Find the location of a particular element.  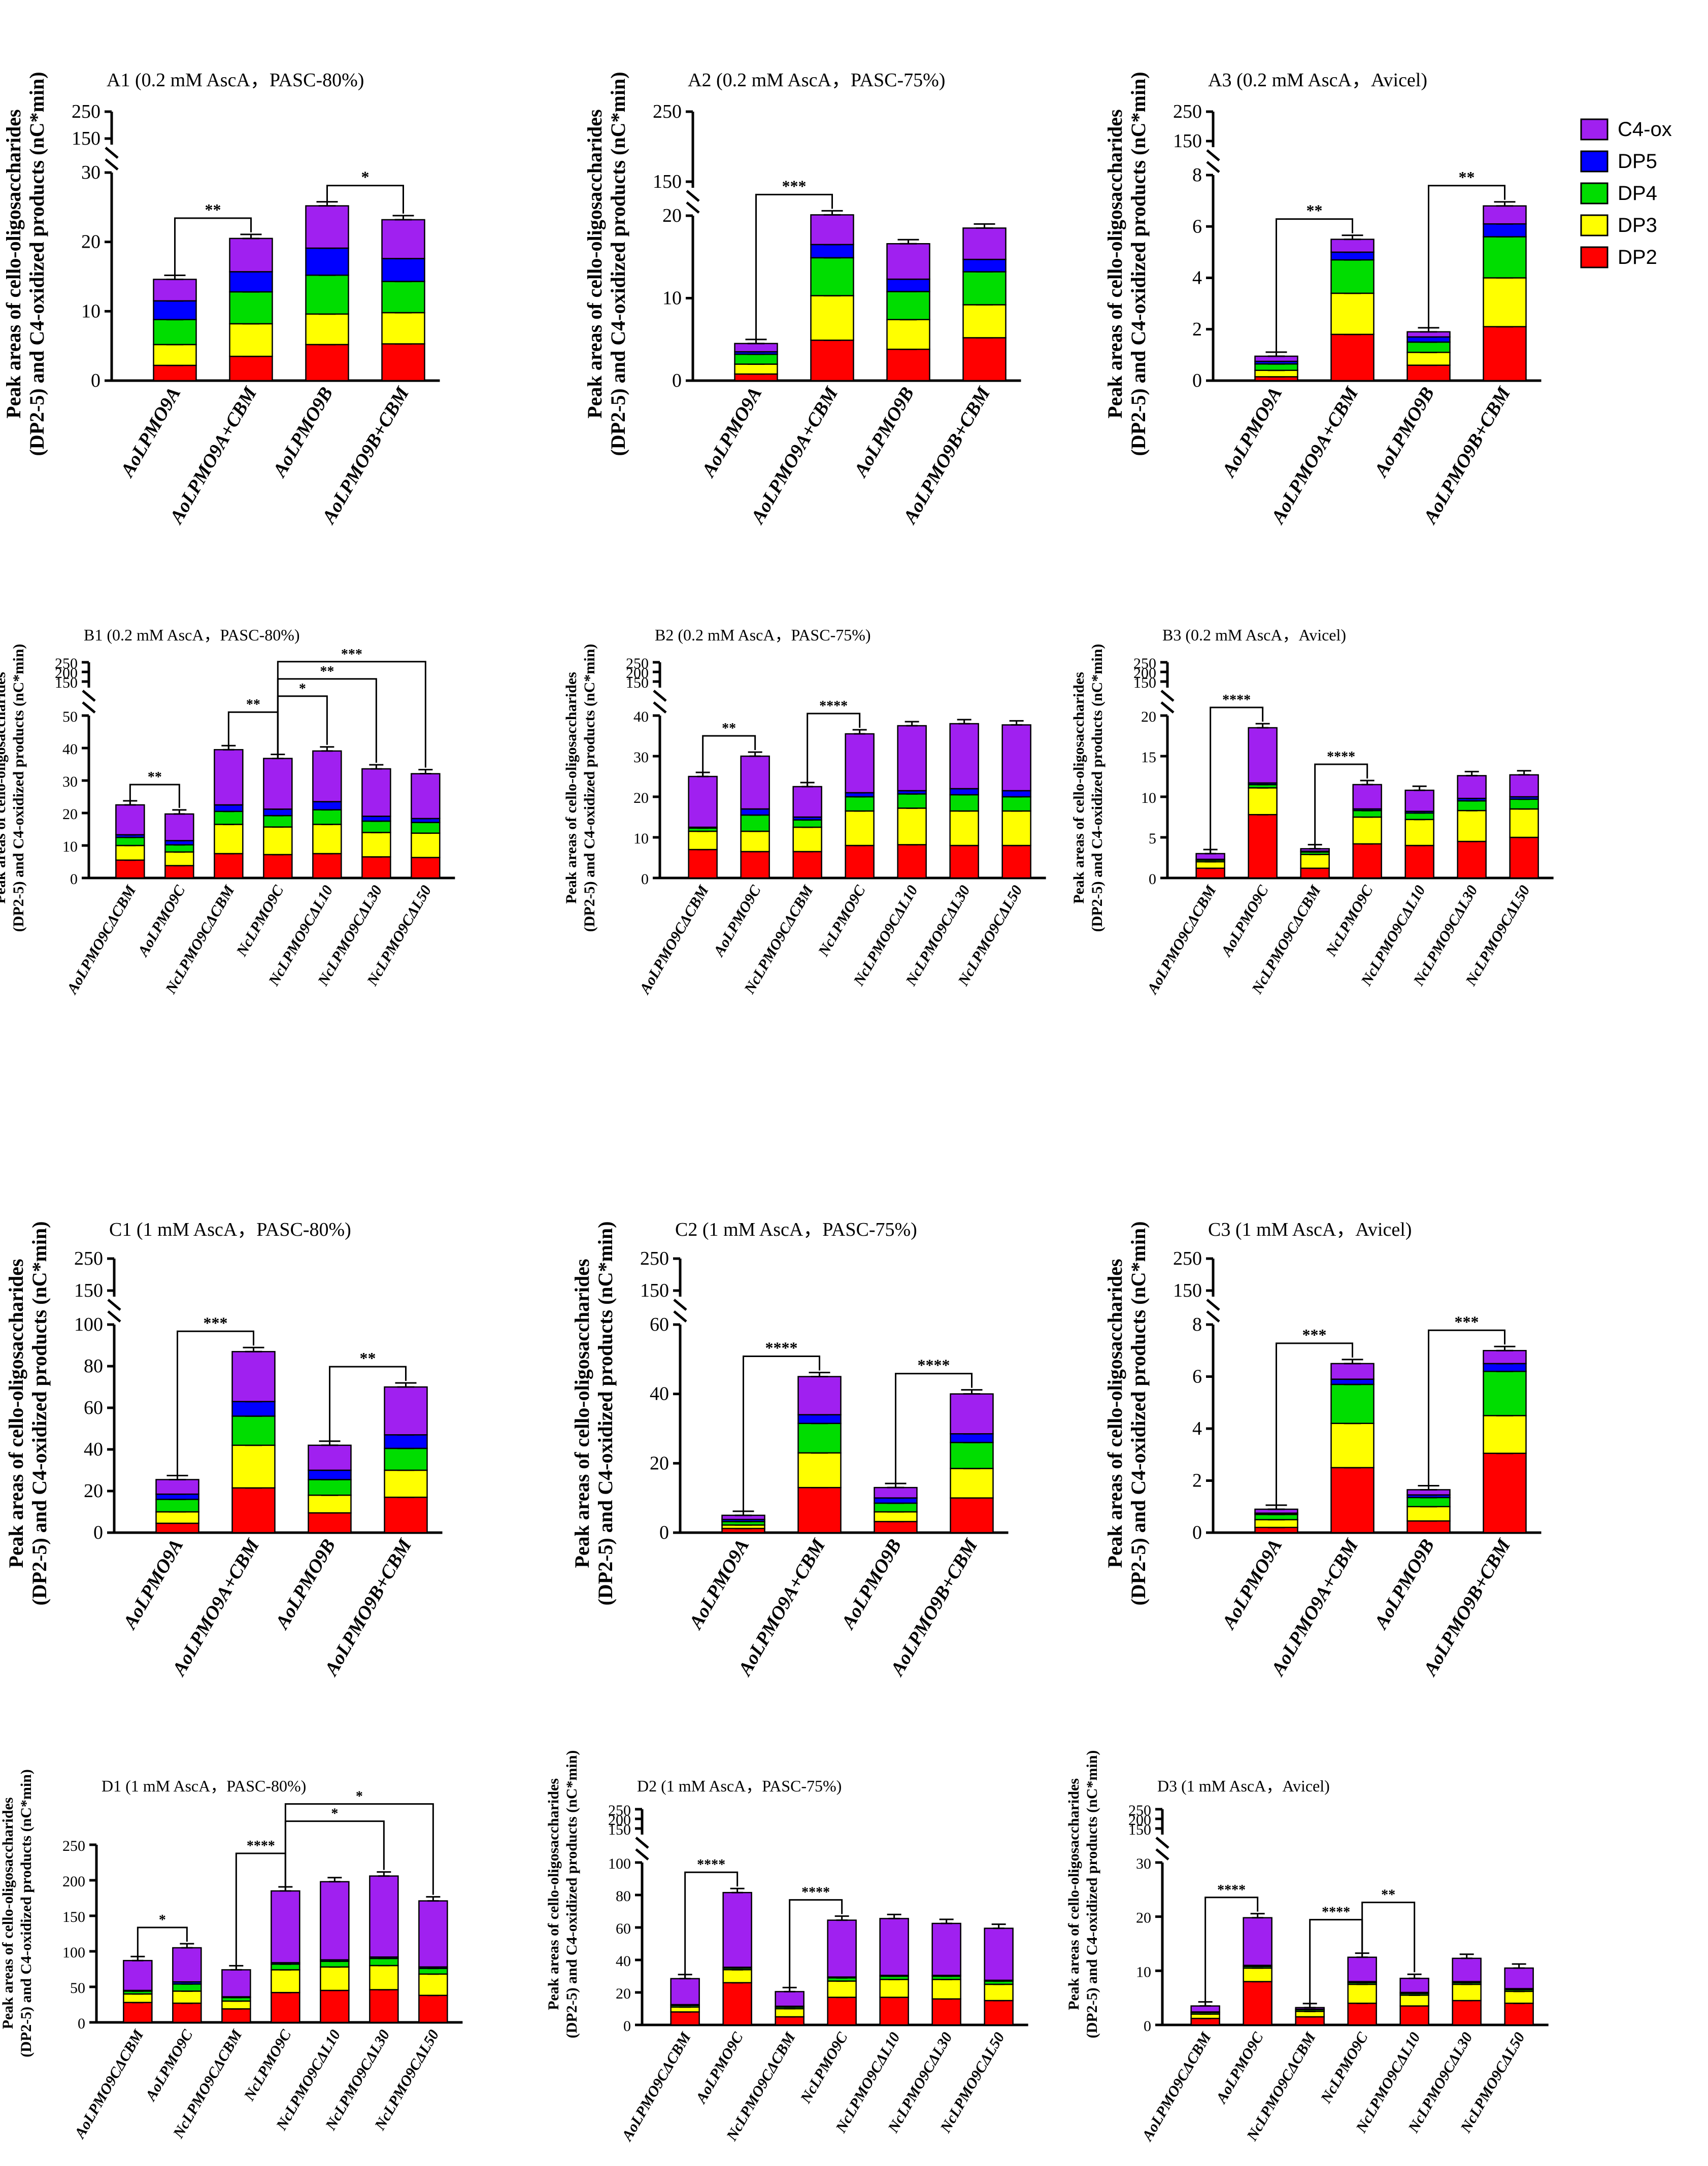

y-tick-label: 4 is located at coordinates (1197, 1428).